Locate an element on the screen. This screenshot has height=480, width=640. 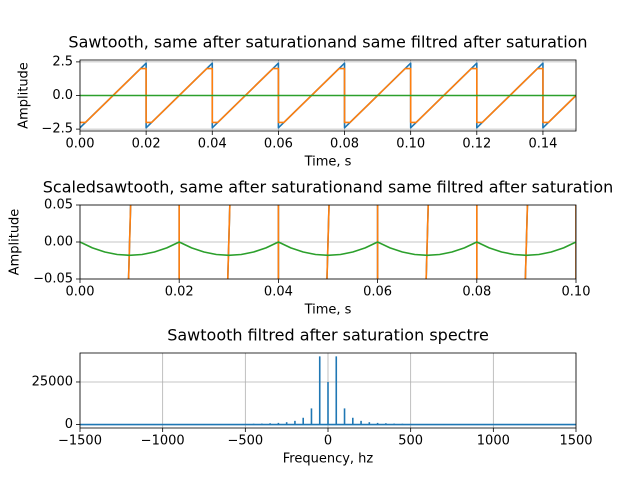
x-tick-label: 0.12 is located at coordinates (476, 144).